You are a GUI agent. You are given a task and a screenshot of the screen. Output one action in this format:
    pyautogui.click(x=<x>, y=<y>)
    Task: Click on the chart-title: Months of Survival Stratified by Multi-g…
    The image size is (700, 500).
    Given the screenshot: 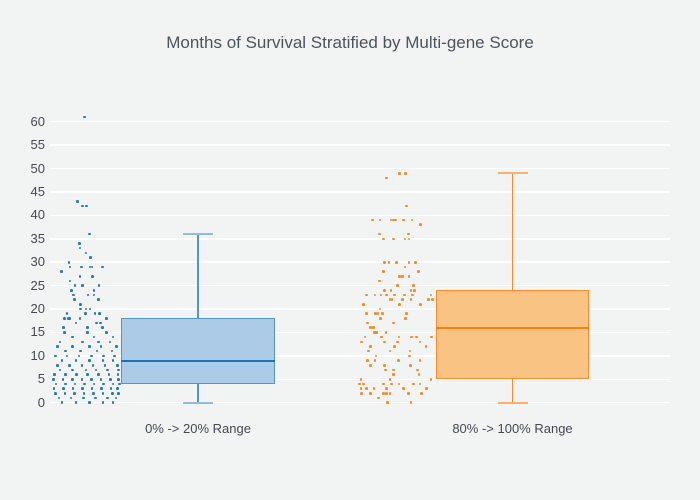 What is the action you would take?
    pyautogui.click(x=350, y=42)
    